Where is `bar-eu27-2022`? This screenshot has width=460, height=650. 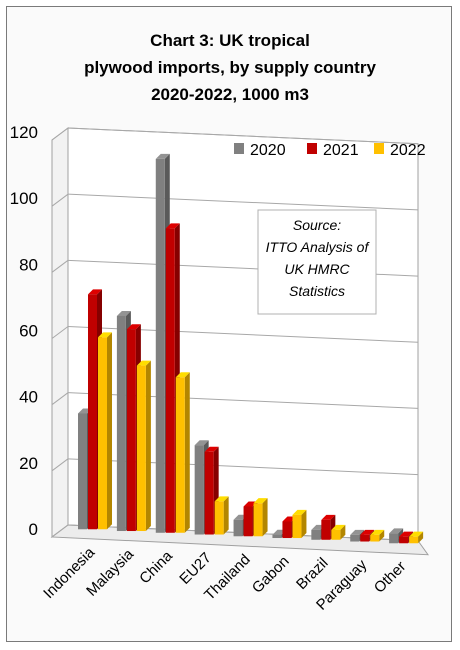 bar-eu27-2022 is located at coordinates (221, 515).